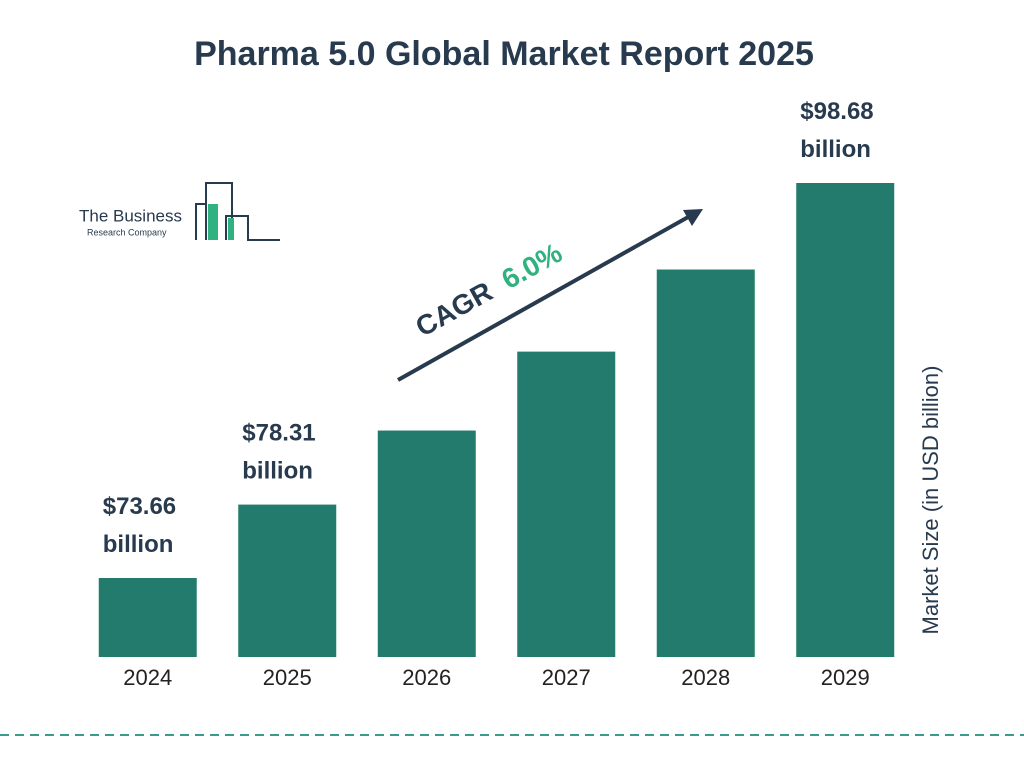 Image resolution: width=1024 pixels, height=768 pixels. What do you see at coordinates (287, 677) in the screenshot?
I see `x-tick-label: 2025` at bounding box center [287, 677].